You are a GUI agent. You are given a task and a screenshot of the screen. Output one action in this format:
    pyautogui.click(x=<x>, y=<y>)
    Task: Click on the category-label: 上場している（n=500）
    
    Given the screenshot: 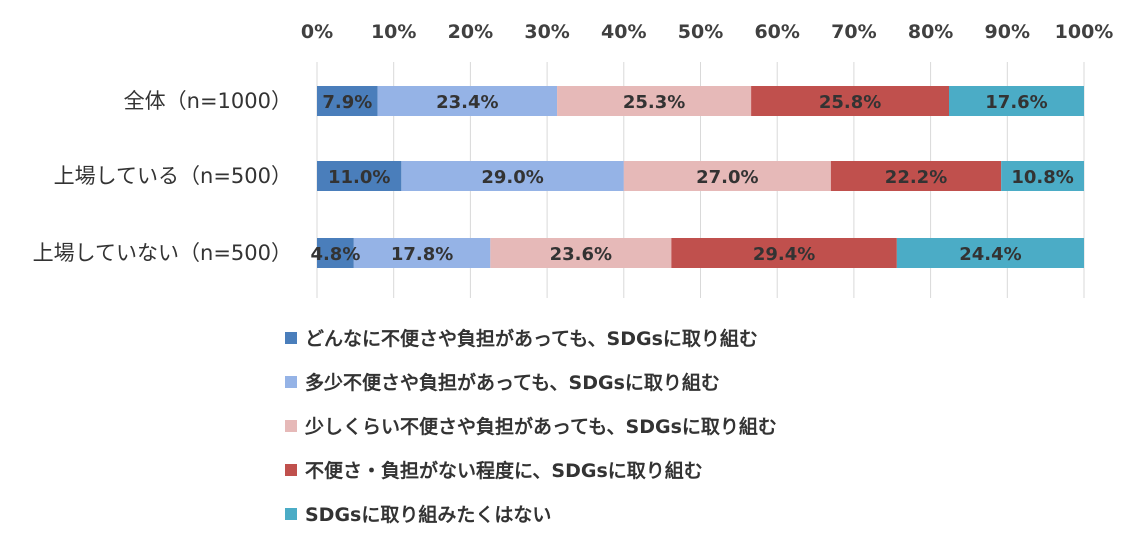 What is the action you would take?
    pyautogui.click(x=173, y=176)
    